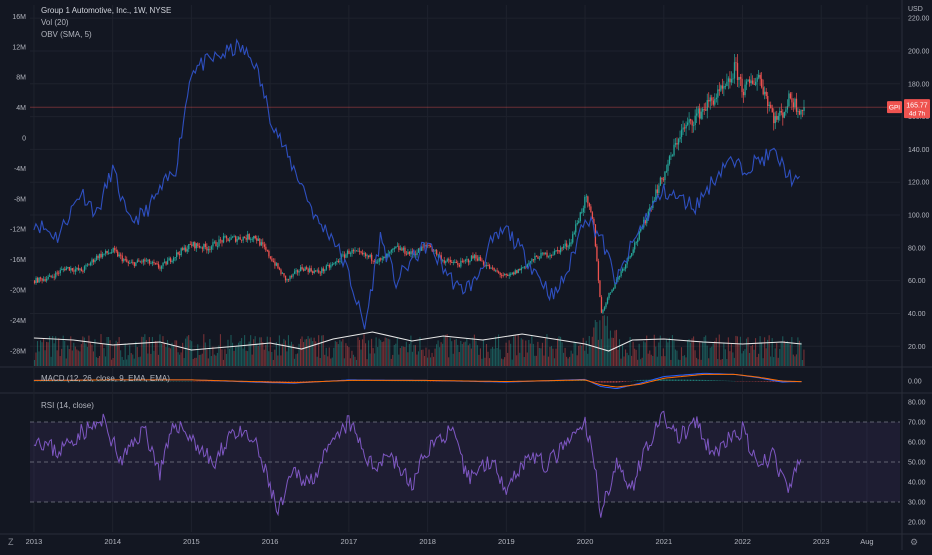 This screenshot has width=932, height=555. What do you see at coordinates (270, 541) in the screenshot?
I see `x-tick-label: 2016` at bounding box center [270, 541].